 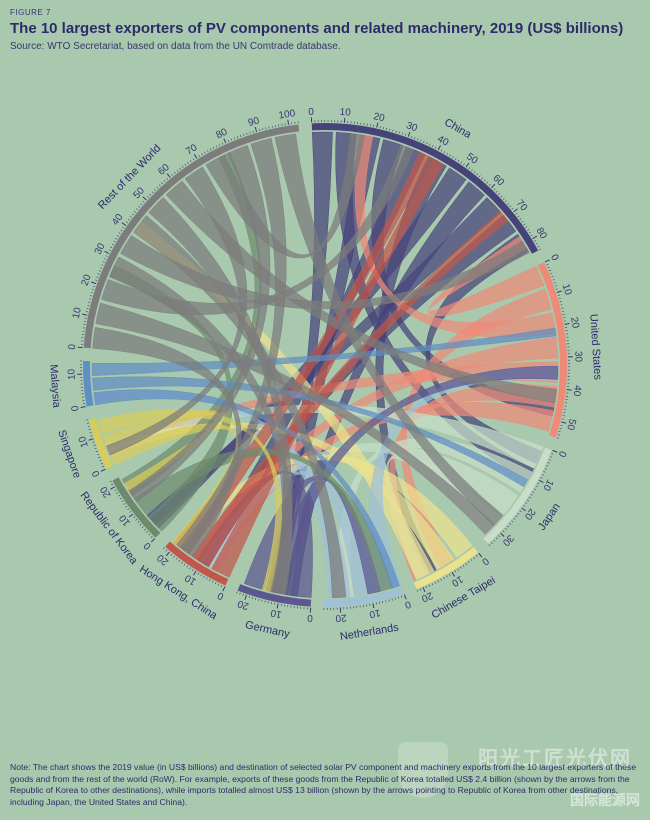 What do you see at coordinates (547, 484) in the screenshot?
I see `tick-label-japan: 10` at bounding box center [547, 484].